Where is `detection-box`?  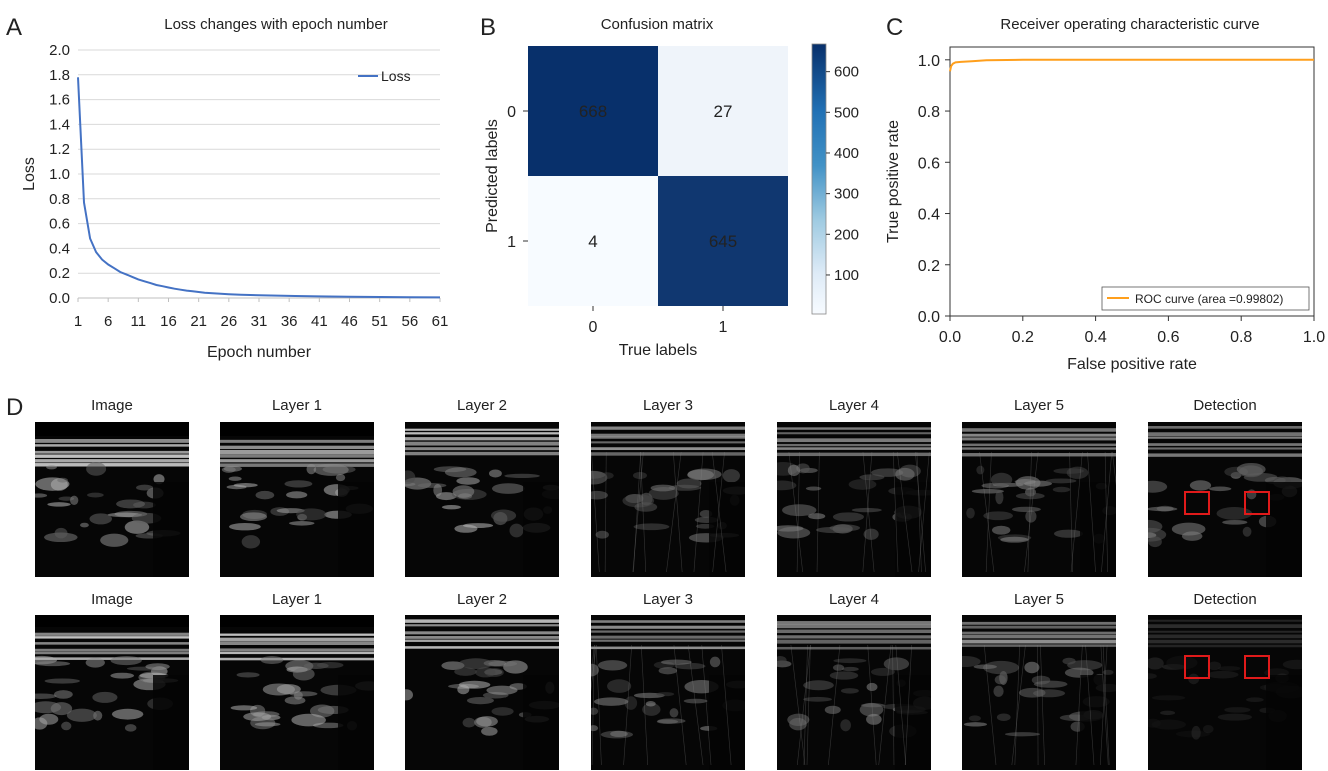 detection-box is located at coordinates (1257, 503).